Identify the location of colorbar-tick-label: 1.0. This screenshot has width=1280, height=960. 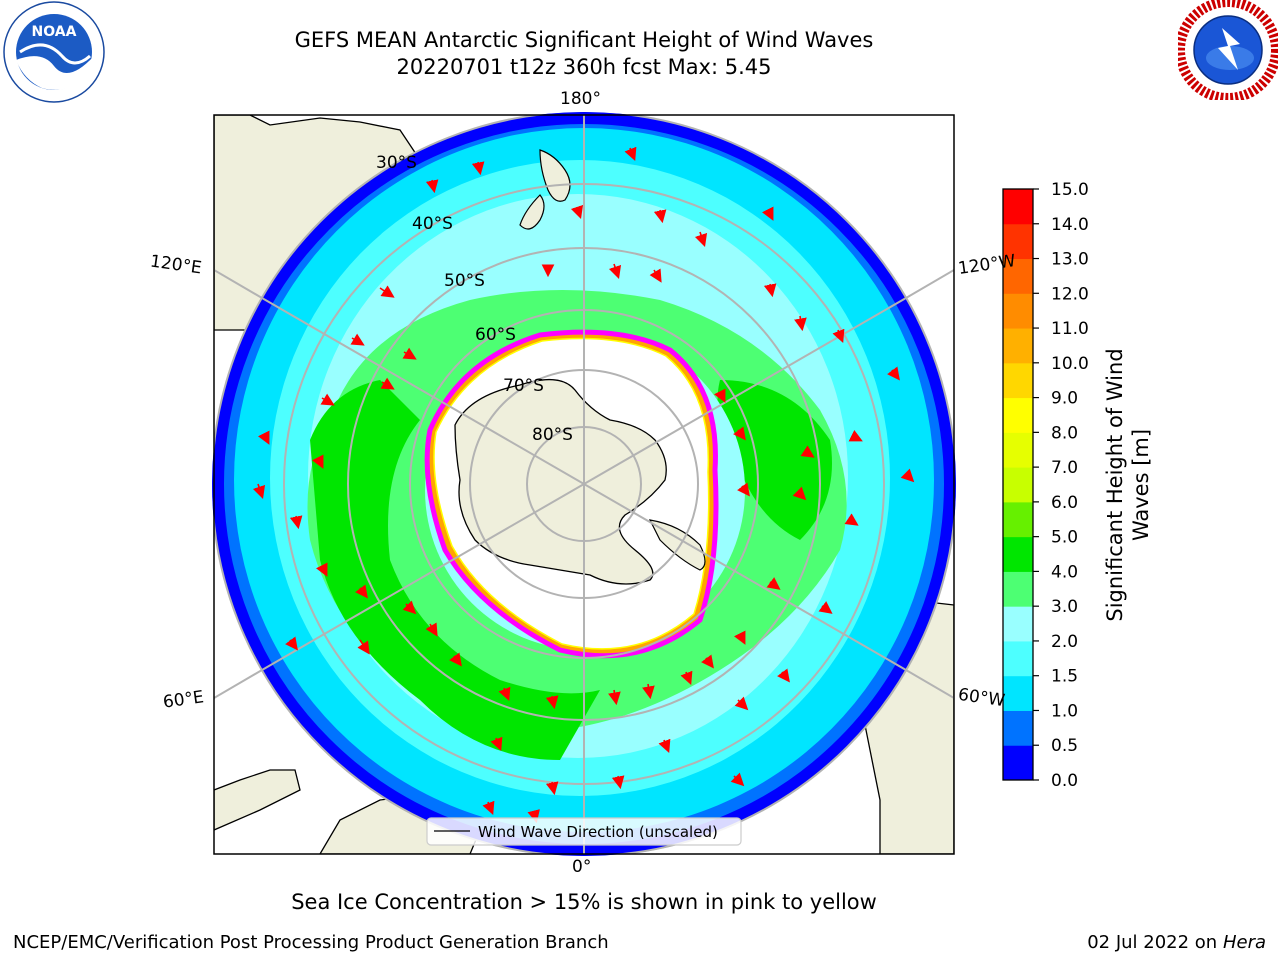
(1064, 711).